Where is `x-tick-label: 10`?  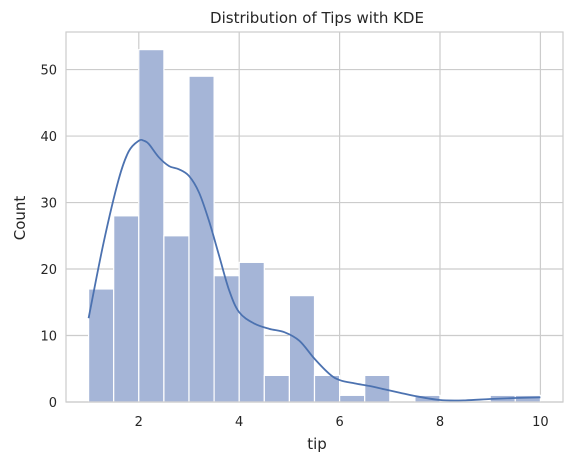
x-tick-label: 10 is located at coordinates (540, 422).